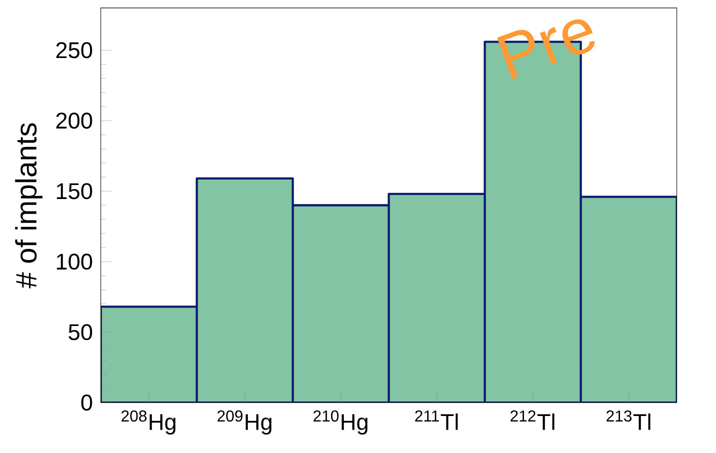 This screenshot has width=716, height=453. Describe the element at coordinates (86, 402) in the screenshot. I see `y-tick-label: 0` at that location.